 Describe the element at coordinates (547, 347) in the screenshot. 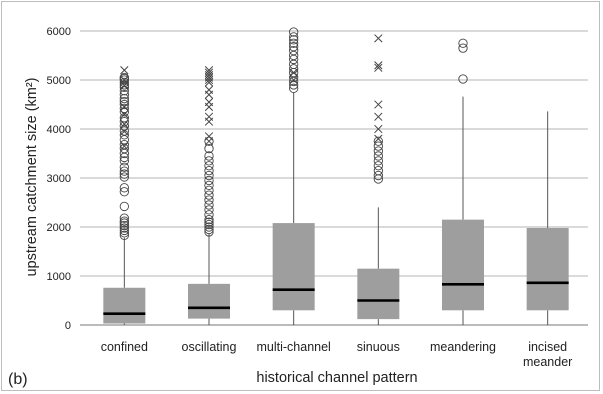

I see `x-category-label: incised` at that location.